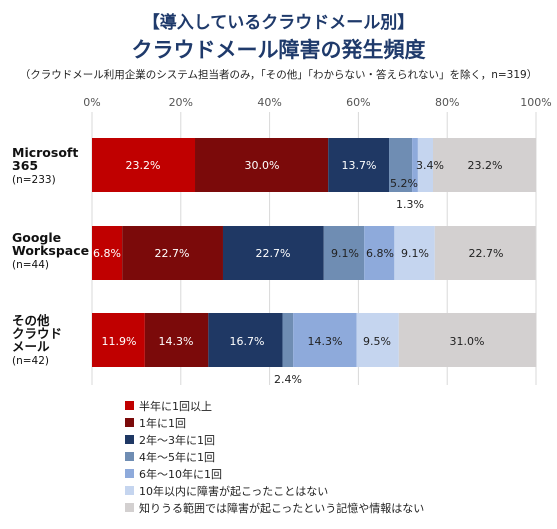  What do you see at coordinates (37, 333) in the screenshot?
I see `category-label: クラウド` at bounding box center [37, 333].